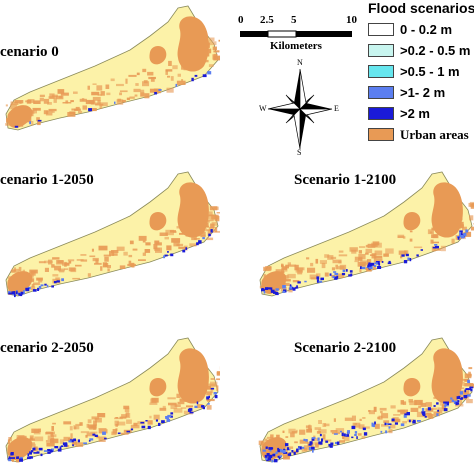  I want to click on scale-tick-5: 5, so click(294, 20).